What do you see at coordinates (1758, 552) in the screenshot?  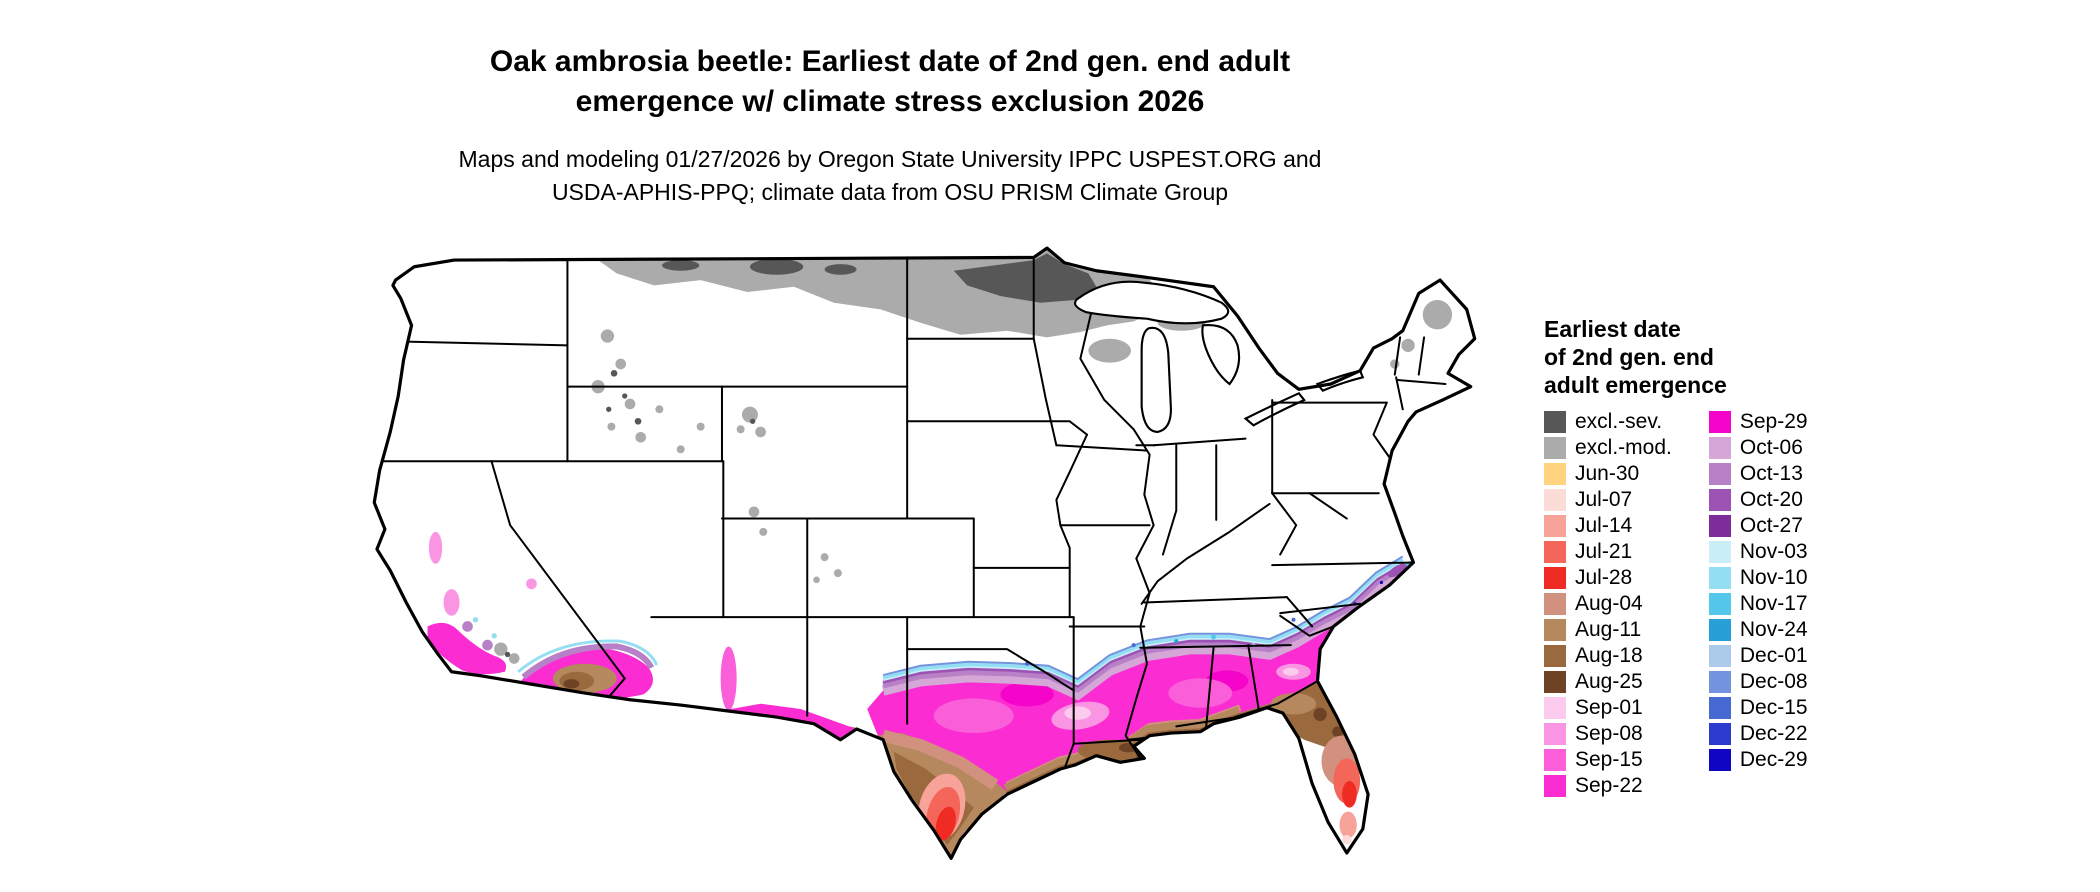 I see `legend-item: Nov-03` at bounding box center [1758, 552].